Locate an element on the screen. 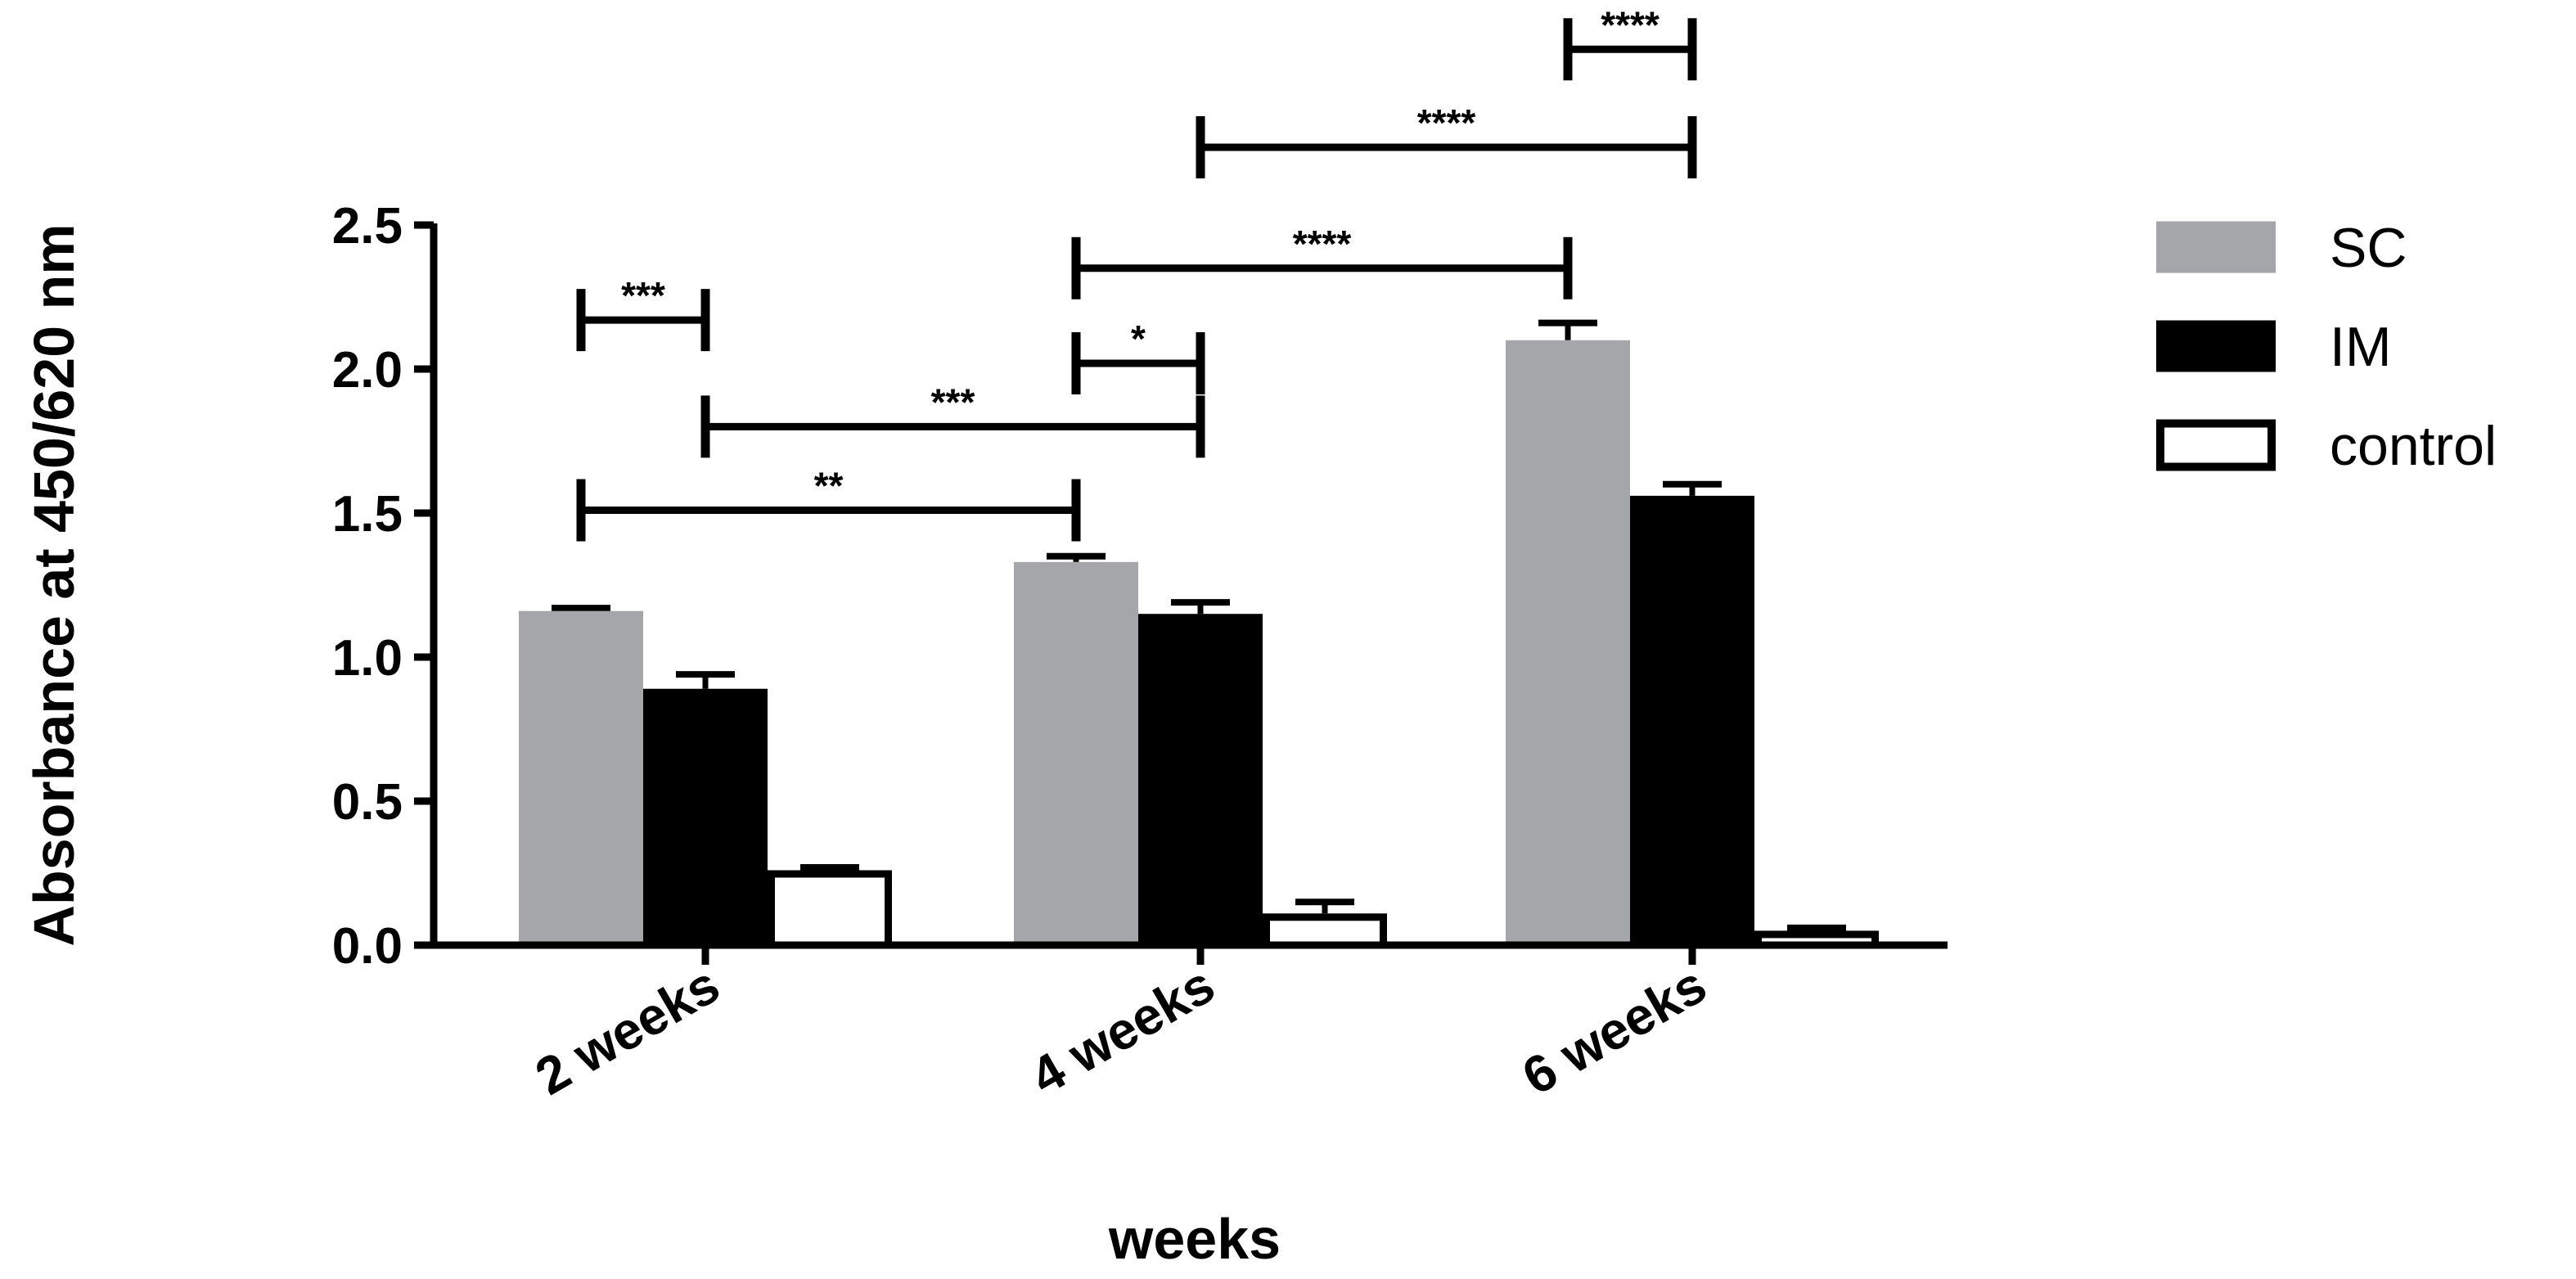 The width and height of the screenshot is (2576, 1279). x-tick-label: 6 weeks is located at coordinates (1614, 1030).